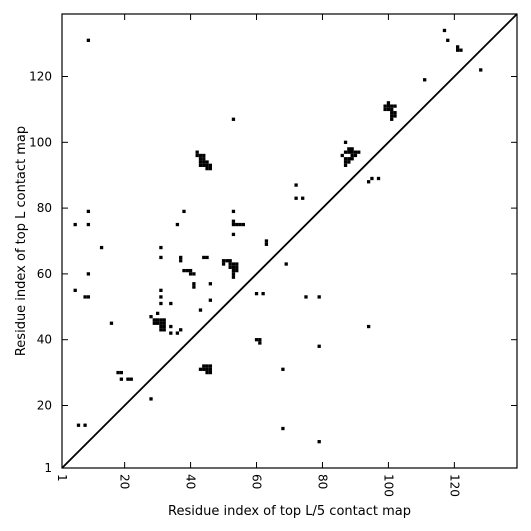  What do you see at coordinates (257, 481) in the screenshot?
I see `x-tick-label: 60` at bounding box center [257, 481].